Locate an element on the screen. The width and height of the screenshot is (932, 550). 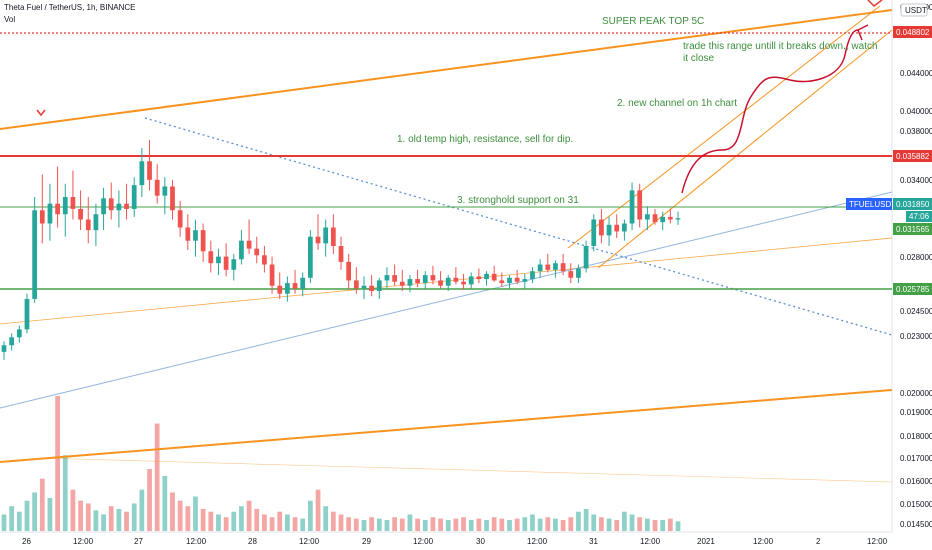
trade-range-annotation-line2: it close is located at coordinates (699, 58).